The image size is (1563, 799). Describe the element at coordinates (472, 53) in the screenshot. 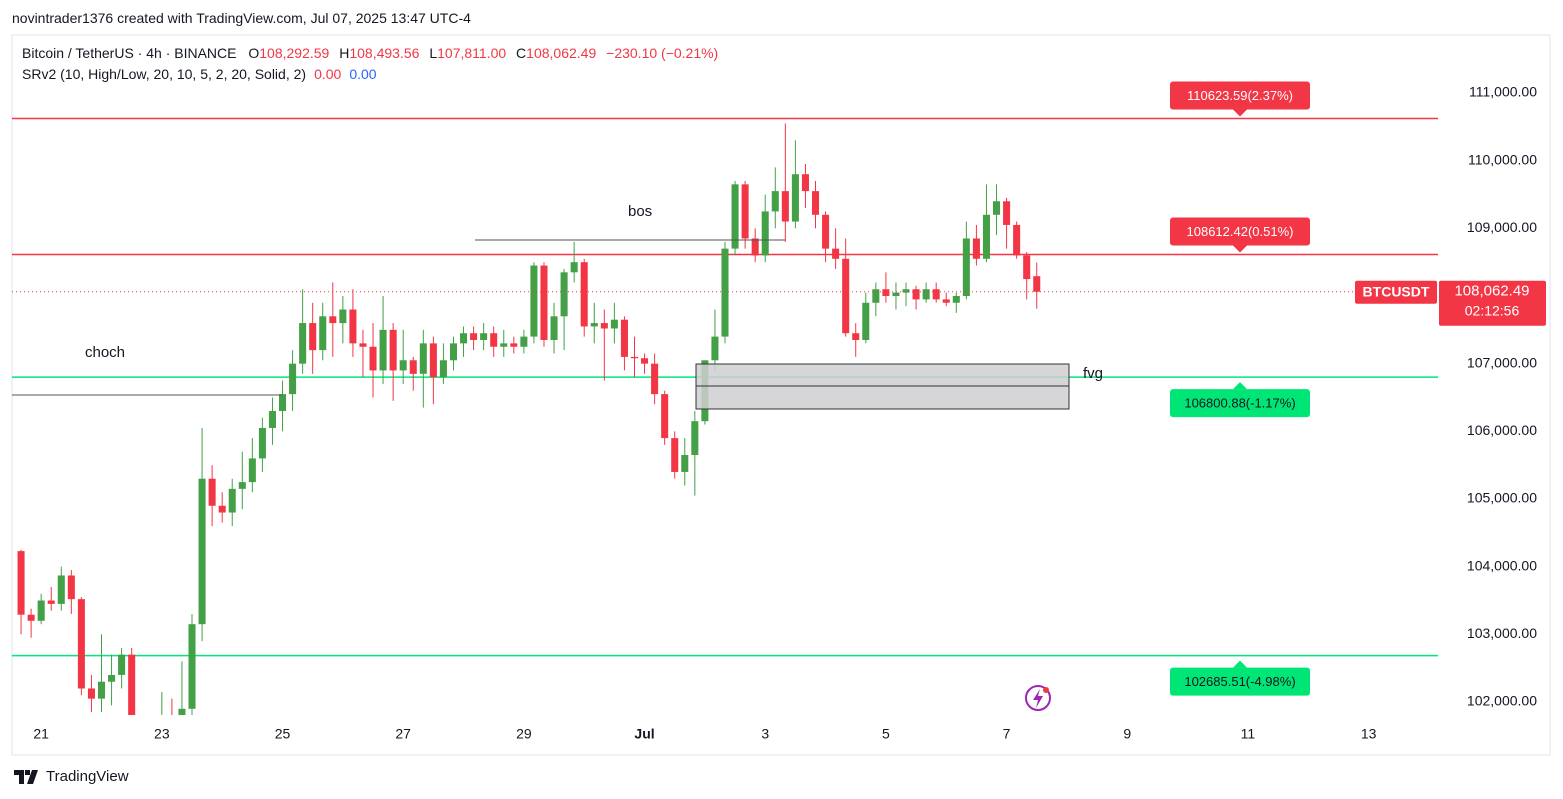

I see `ohlc-value: 107,811.00` at that location.